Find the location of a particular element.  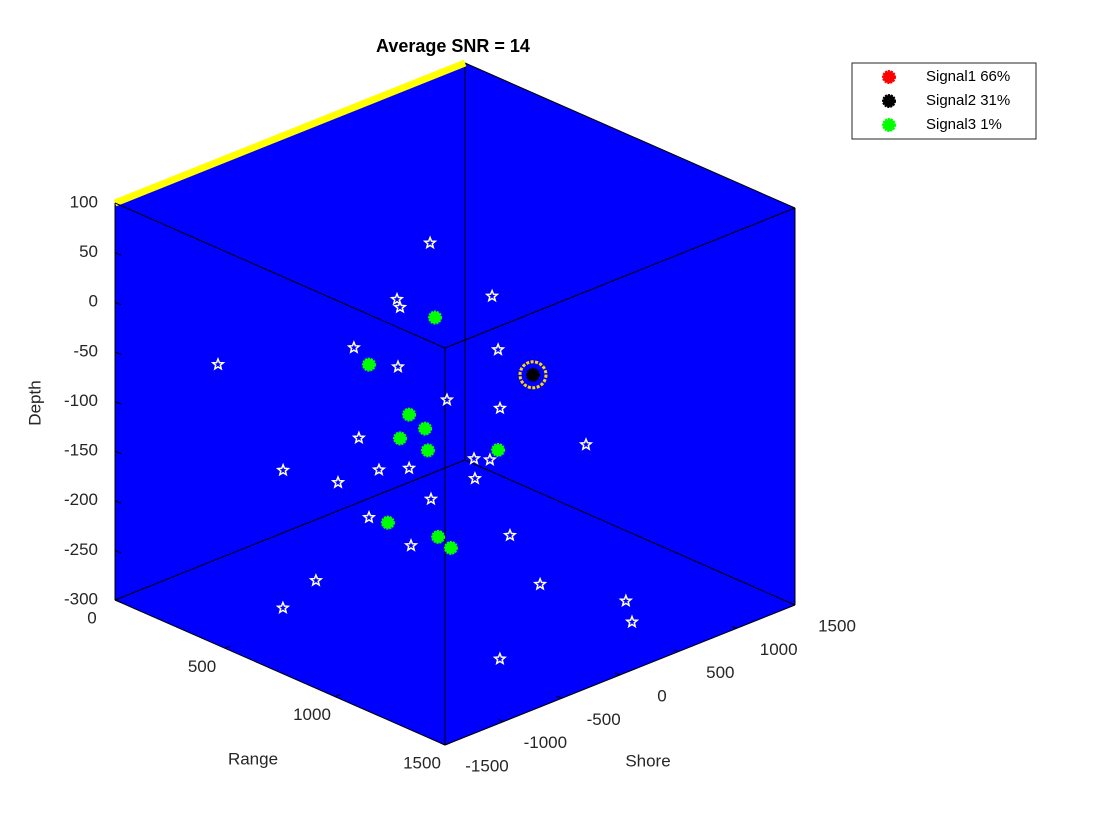

legend: Signal1 66% Signal2 31% Signal3 1% is located at coordinates (944, 101).